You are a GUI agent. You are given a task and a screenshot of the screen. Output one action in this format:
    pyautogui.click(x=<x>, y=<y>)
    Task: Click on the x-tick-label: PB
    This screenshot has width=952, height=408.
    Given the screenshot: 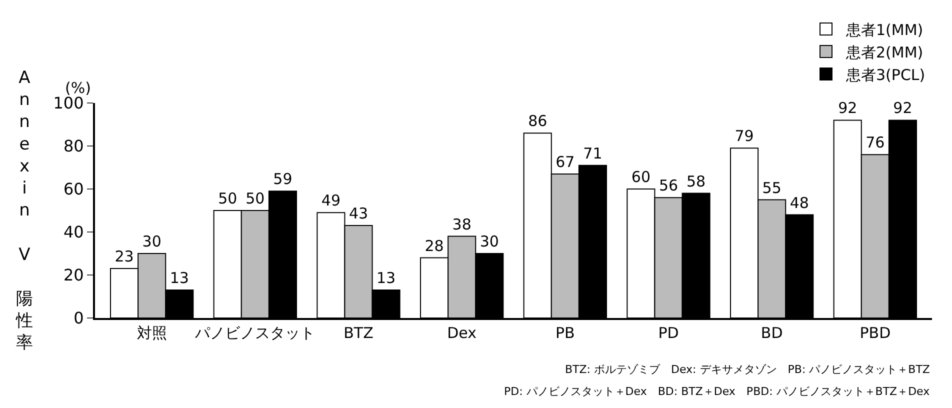 What is the action you would take?
    pyautogui.click(x=565, y=333)
    